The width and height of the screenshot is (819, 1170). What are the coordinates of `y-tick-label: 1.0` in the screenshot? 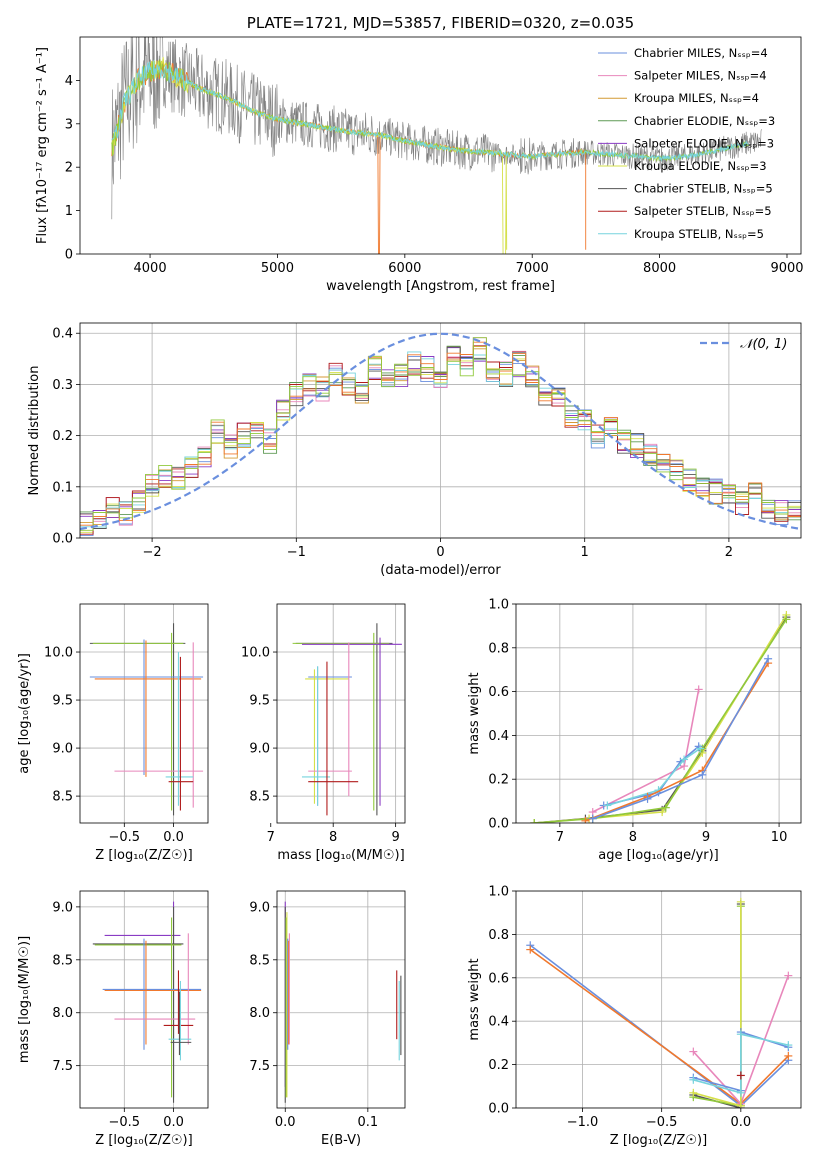 It's located at (498, 892).